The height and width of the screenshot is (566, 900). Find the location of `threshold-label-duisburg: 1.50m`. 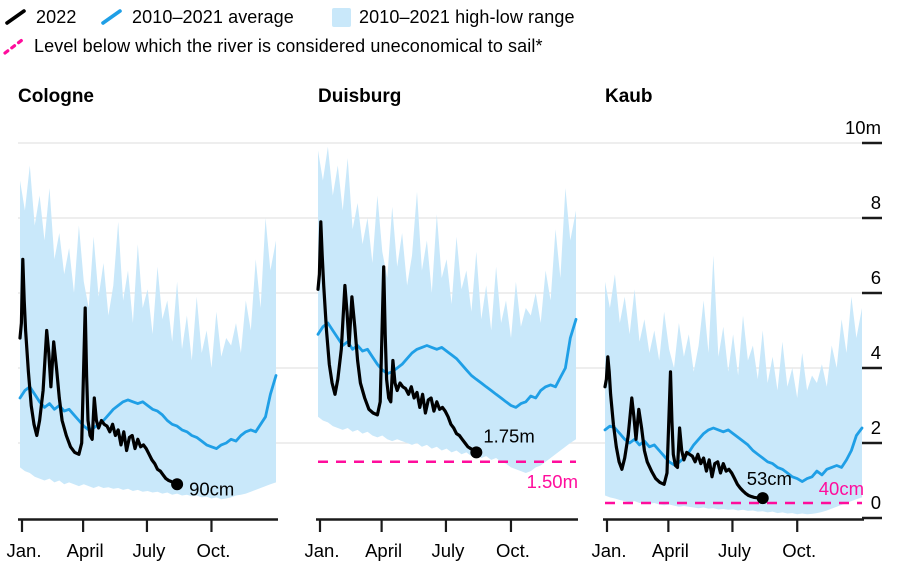

threshold-label-duisburg: 1.50m is located at coordinates (552, 481).